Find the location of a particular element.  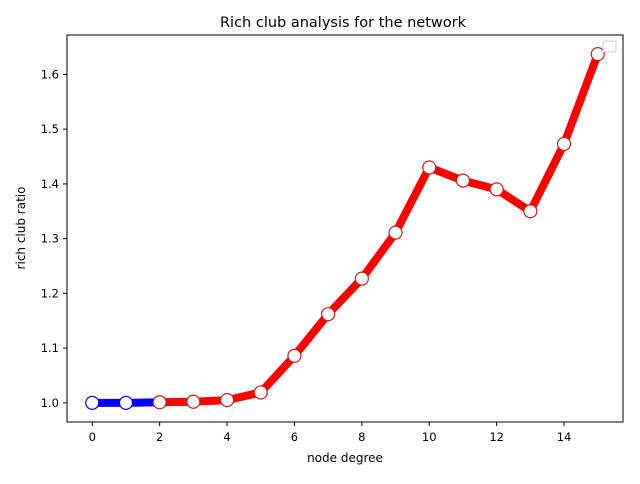

x-tick-label: 2 is located at coordinates (159, 437).